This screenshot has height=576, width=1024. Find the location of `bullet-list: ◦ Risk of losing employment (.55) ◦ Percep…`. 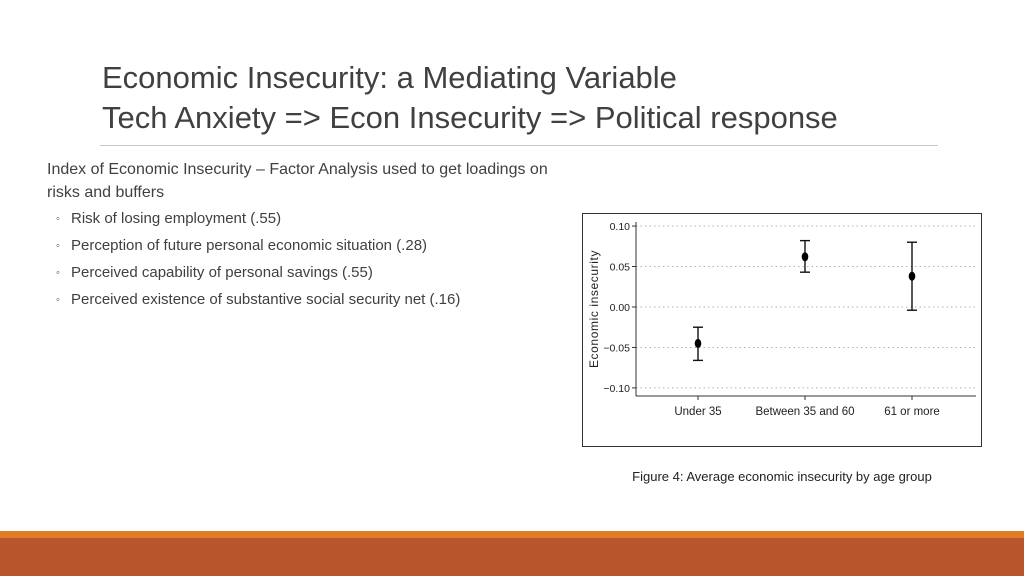

bullet-list: ◦ Risk of losing employment (.55) ◦ Percep… is located at coordinates (316, 261).